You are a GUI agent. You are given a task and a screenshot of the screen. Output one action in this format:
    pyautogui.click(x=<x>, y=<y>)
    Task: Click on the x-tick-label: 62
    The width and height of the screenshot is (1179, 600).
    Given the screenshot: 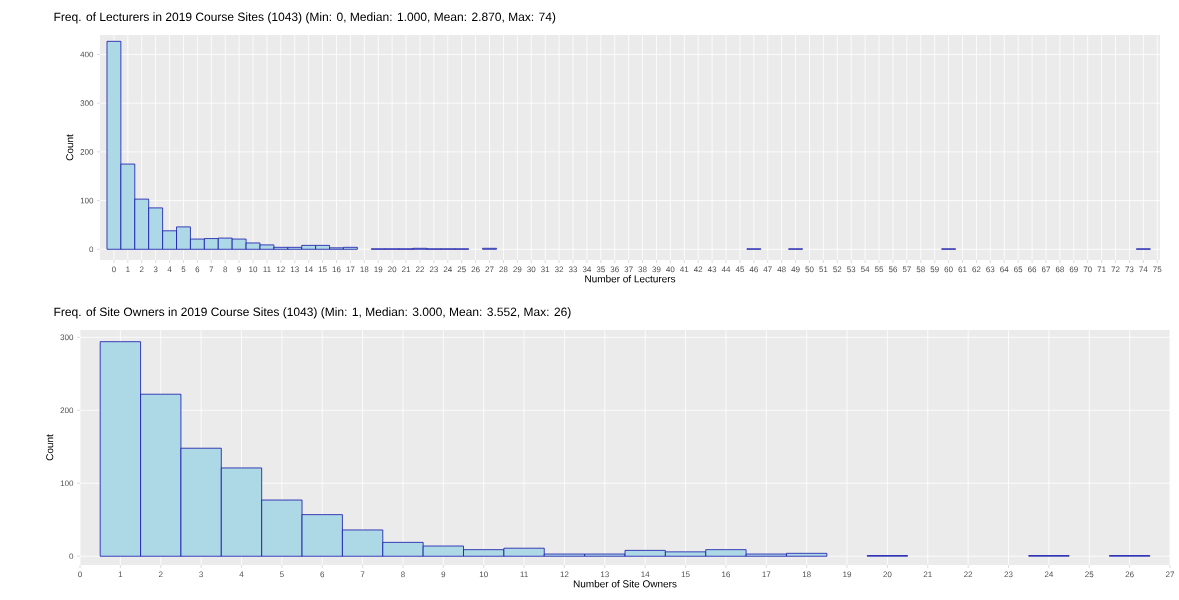 What is the action you would take?
    pyautogui.click(x=976, y=269)
    